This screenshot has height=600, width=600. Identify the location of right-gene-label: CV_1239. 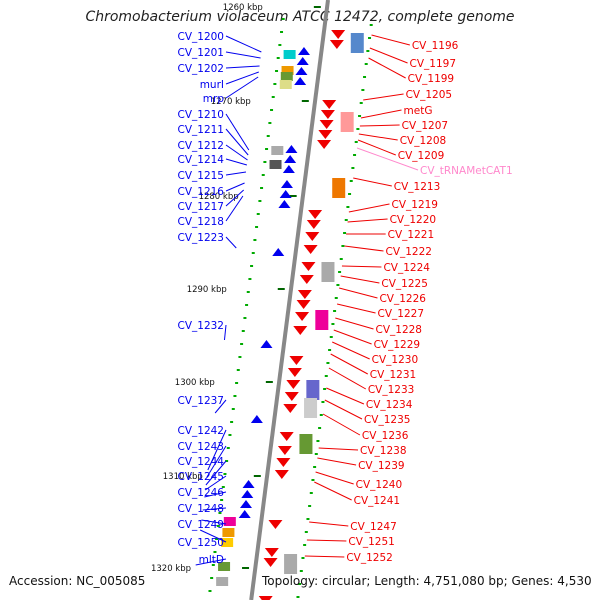
(381, 466).